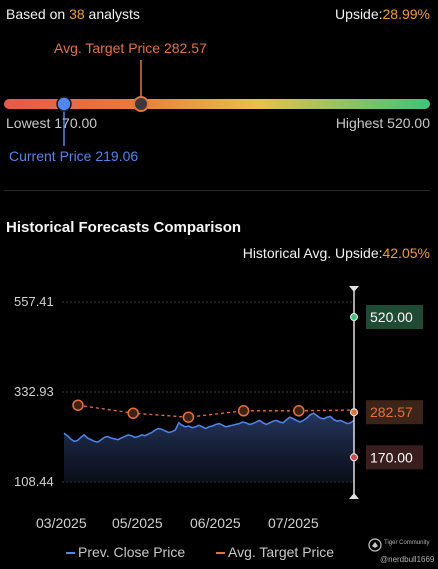  What do you see at coordinates (406, 253) in the screenshot?
I see `historical-upside-value: 42.05%` at bounding box center [406, 253].